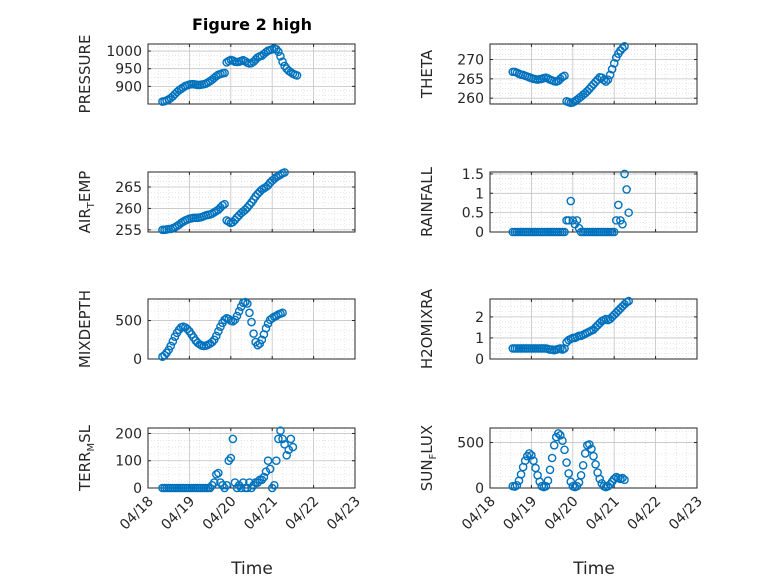 Image resolution: width=778 pixels, height=583 pixels. What do you see at coordinates (91, 205) in the screenshot?
I see `y-axis-label-subscript: T` at bounding box center [91, 205].